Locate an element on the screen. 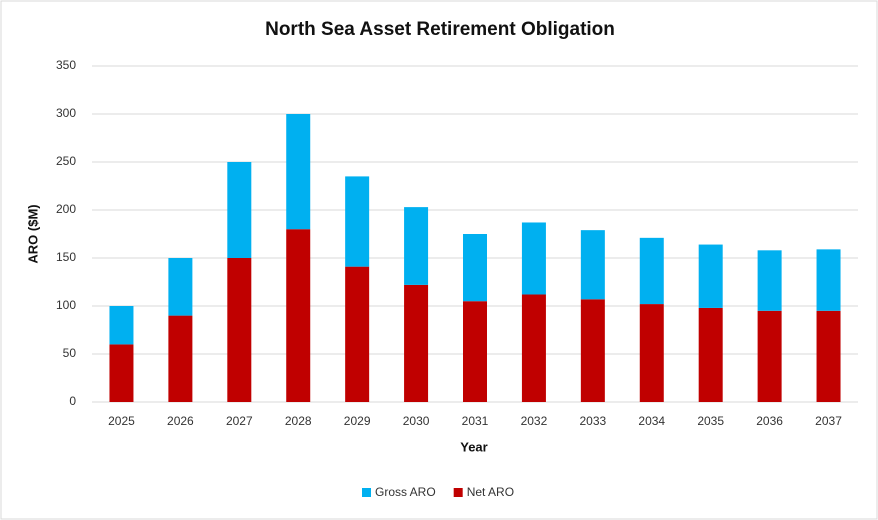  y-tick-label: 0 is located at coordinates (72, 401).